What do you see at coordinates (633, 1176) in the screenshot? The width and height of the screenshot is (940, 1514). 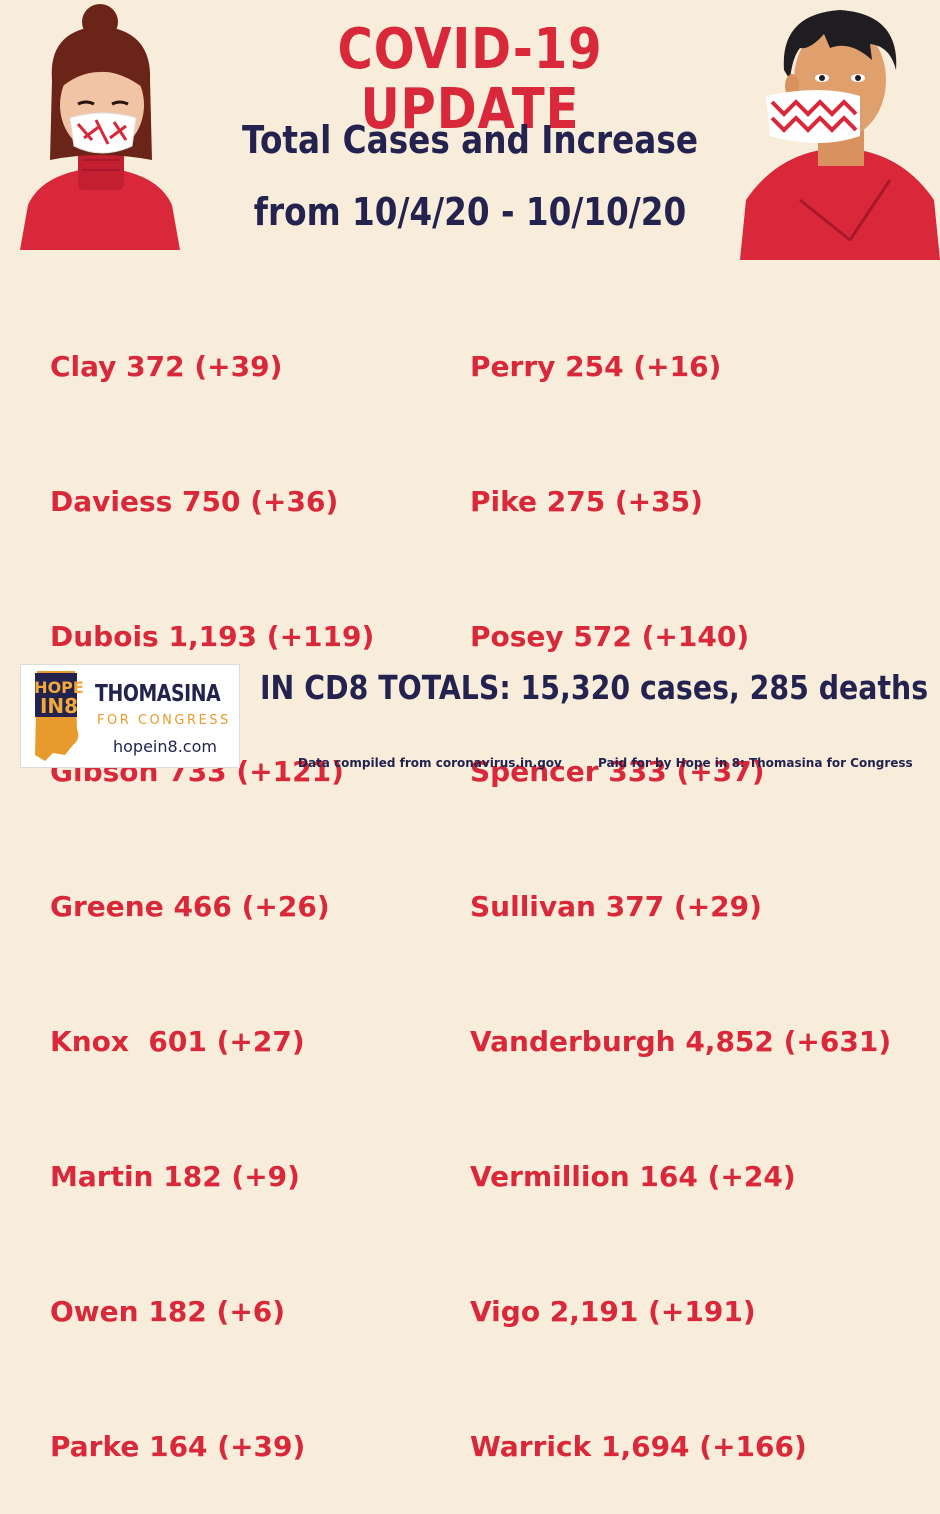 I see `list-item: Vermillion 164 (+24)` at bounding box center [633, 1176].